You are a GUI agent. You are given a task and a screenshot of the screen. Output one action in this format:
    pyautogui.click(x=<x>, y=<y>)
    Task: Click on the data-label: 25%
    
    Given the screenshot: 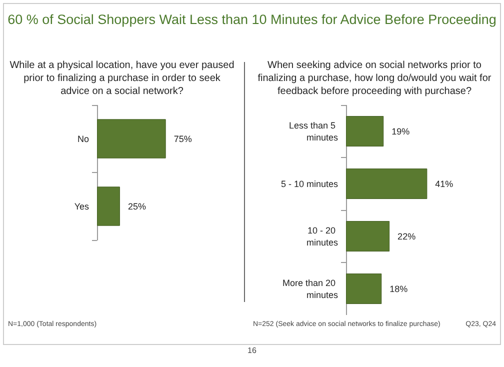 What is the action you would take?
    pyautogui.click(x=137, y=206)
    